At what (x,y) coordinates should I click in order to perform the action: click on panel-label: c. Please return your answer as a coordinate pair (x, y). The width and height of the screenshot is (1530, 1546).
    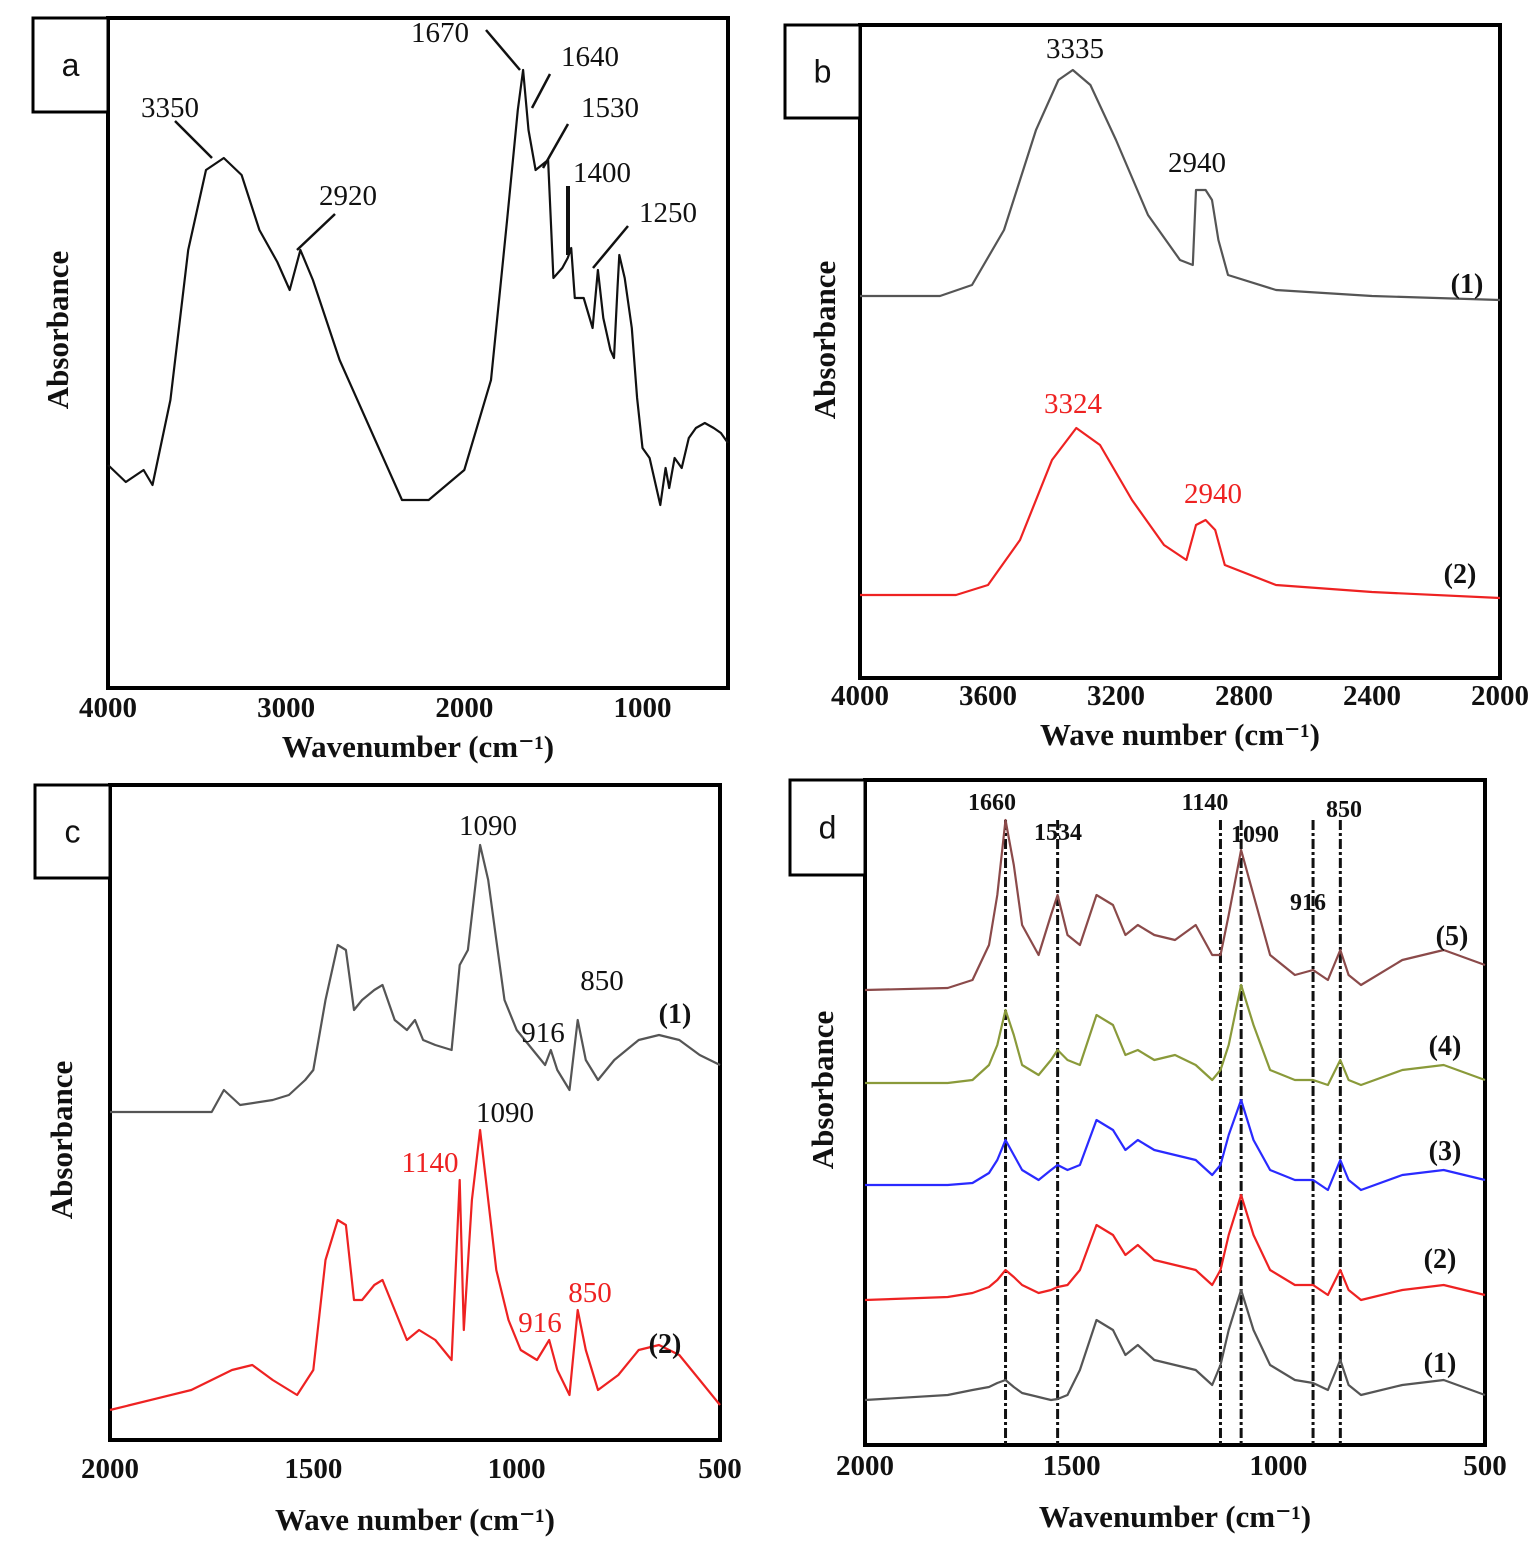
    Looking at the image, I should click on (73, 832).